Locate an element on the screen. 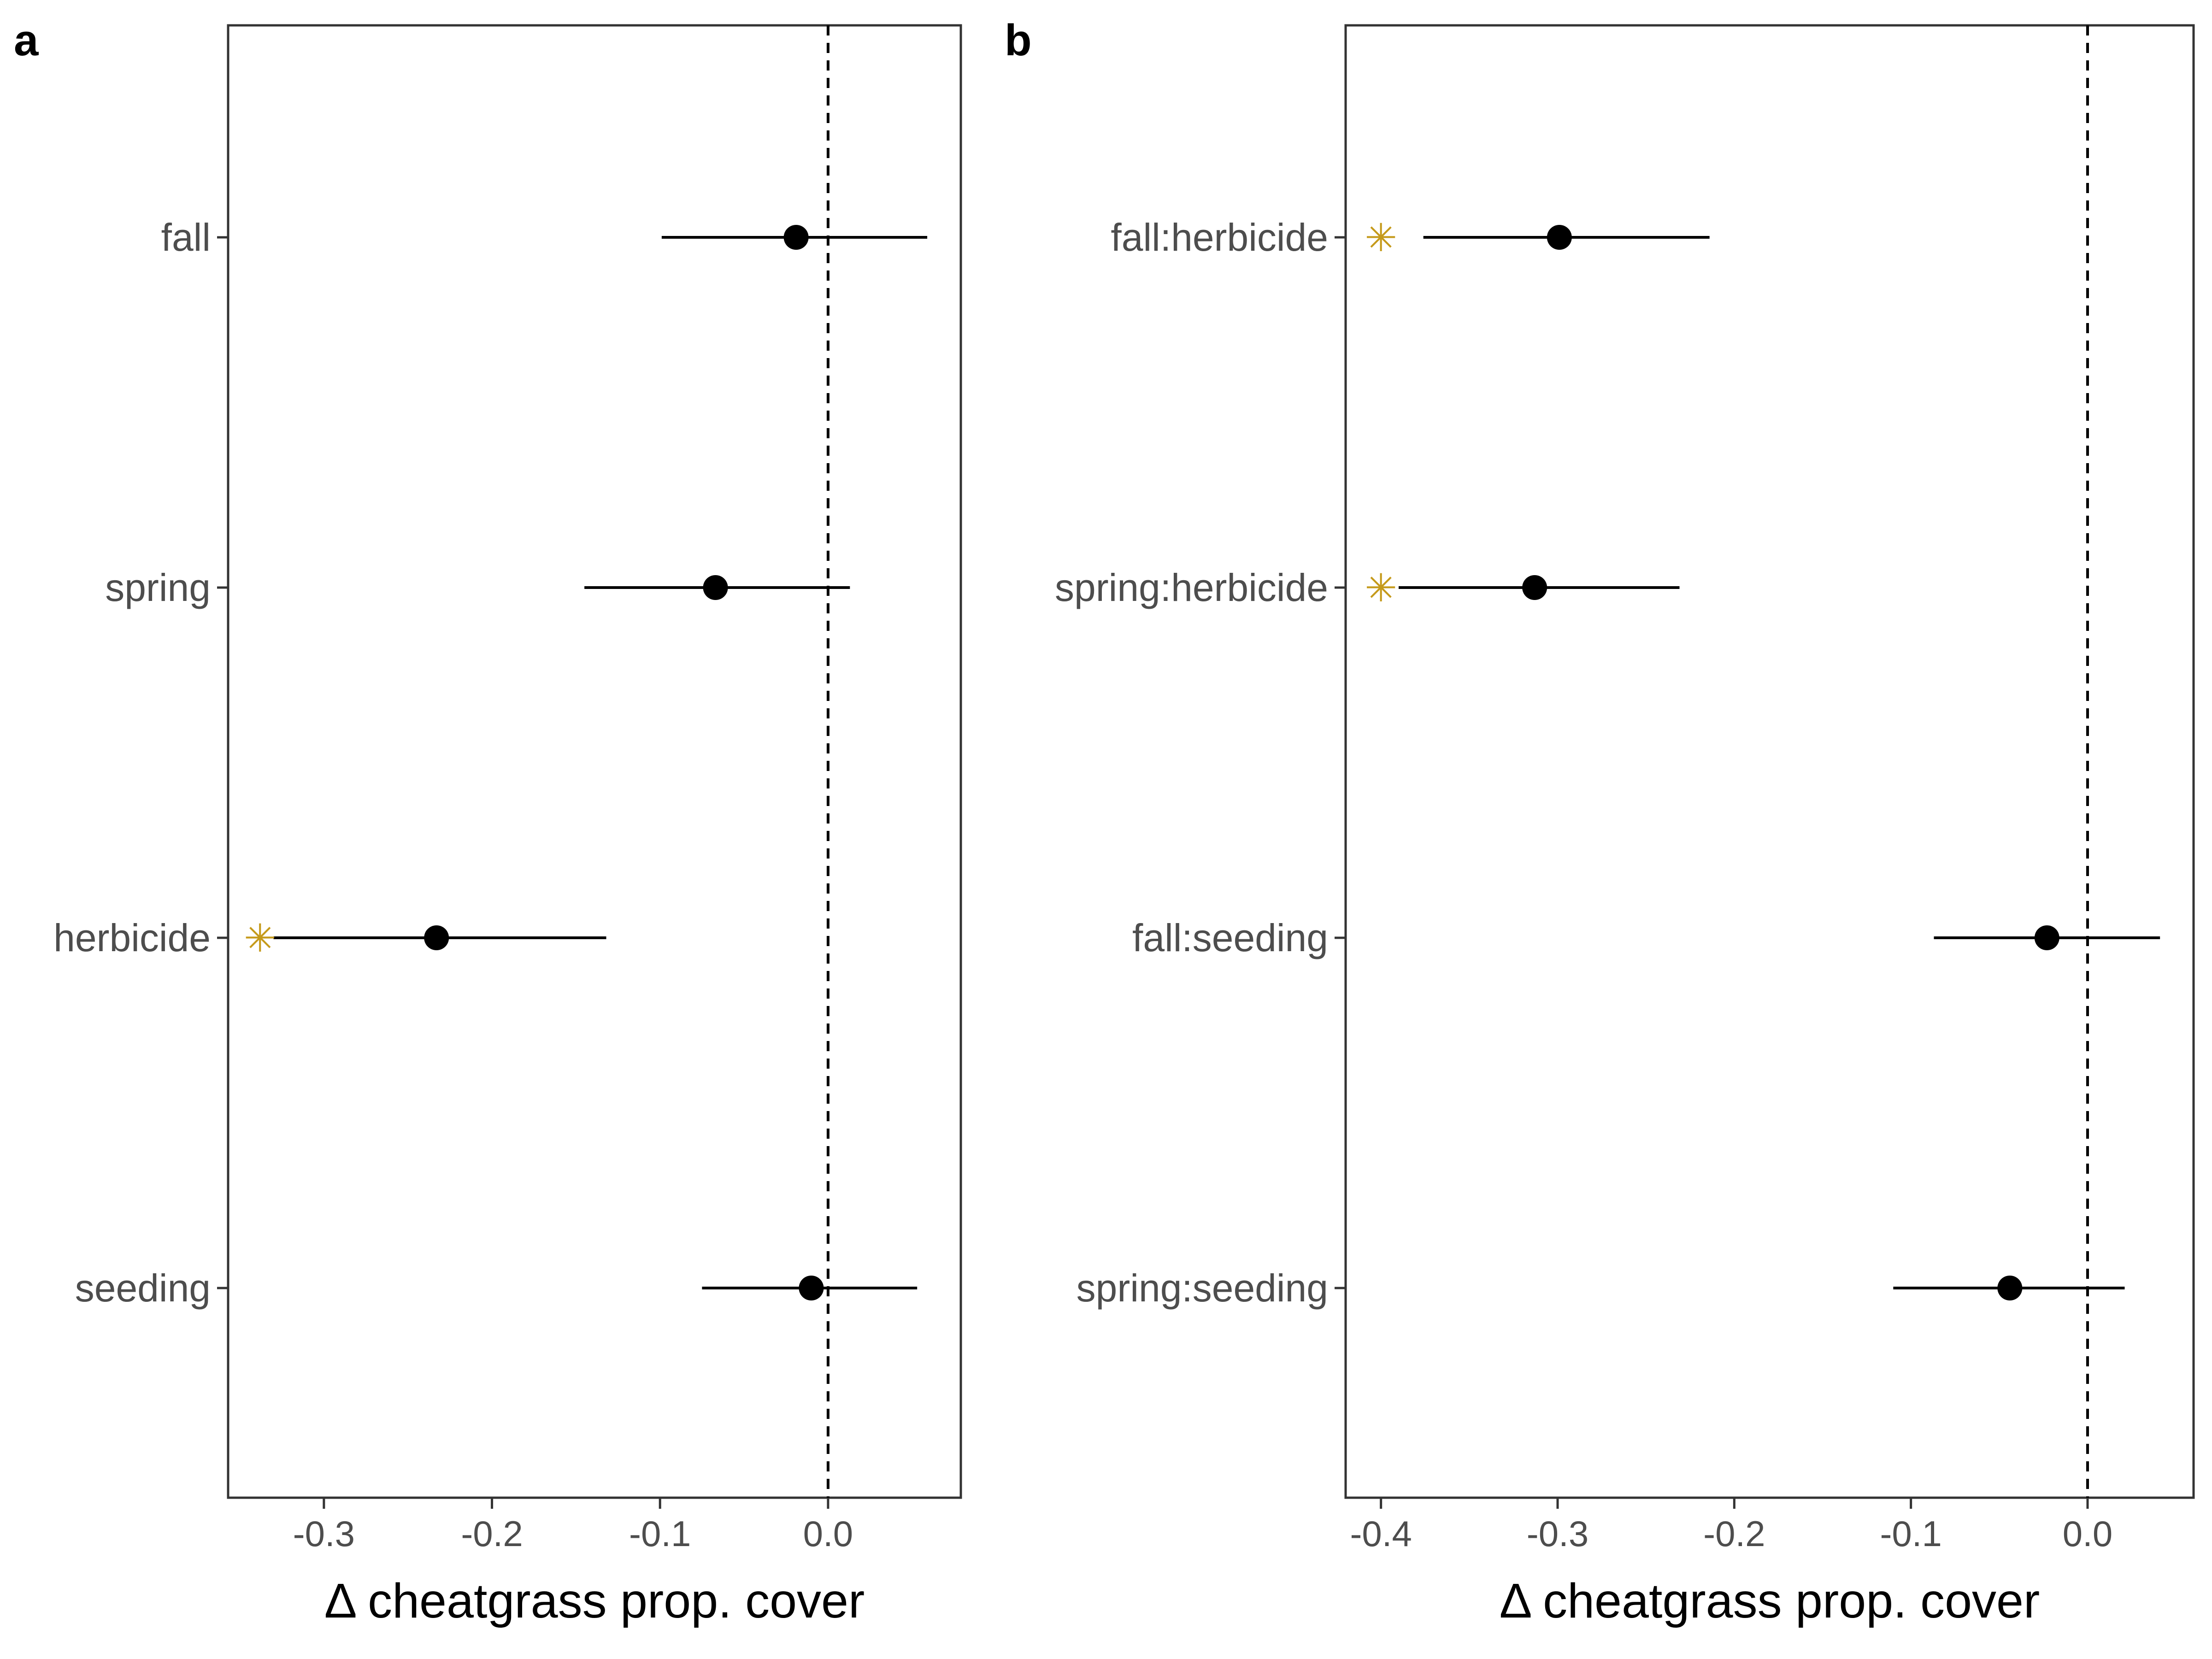 This screenshot has width=2212, height=1659. panel-a-point-seeding is located at coordinates (811, 1288).